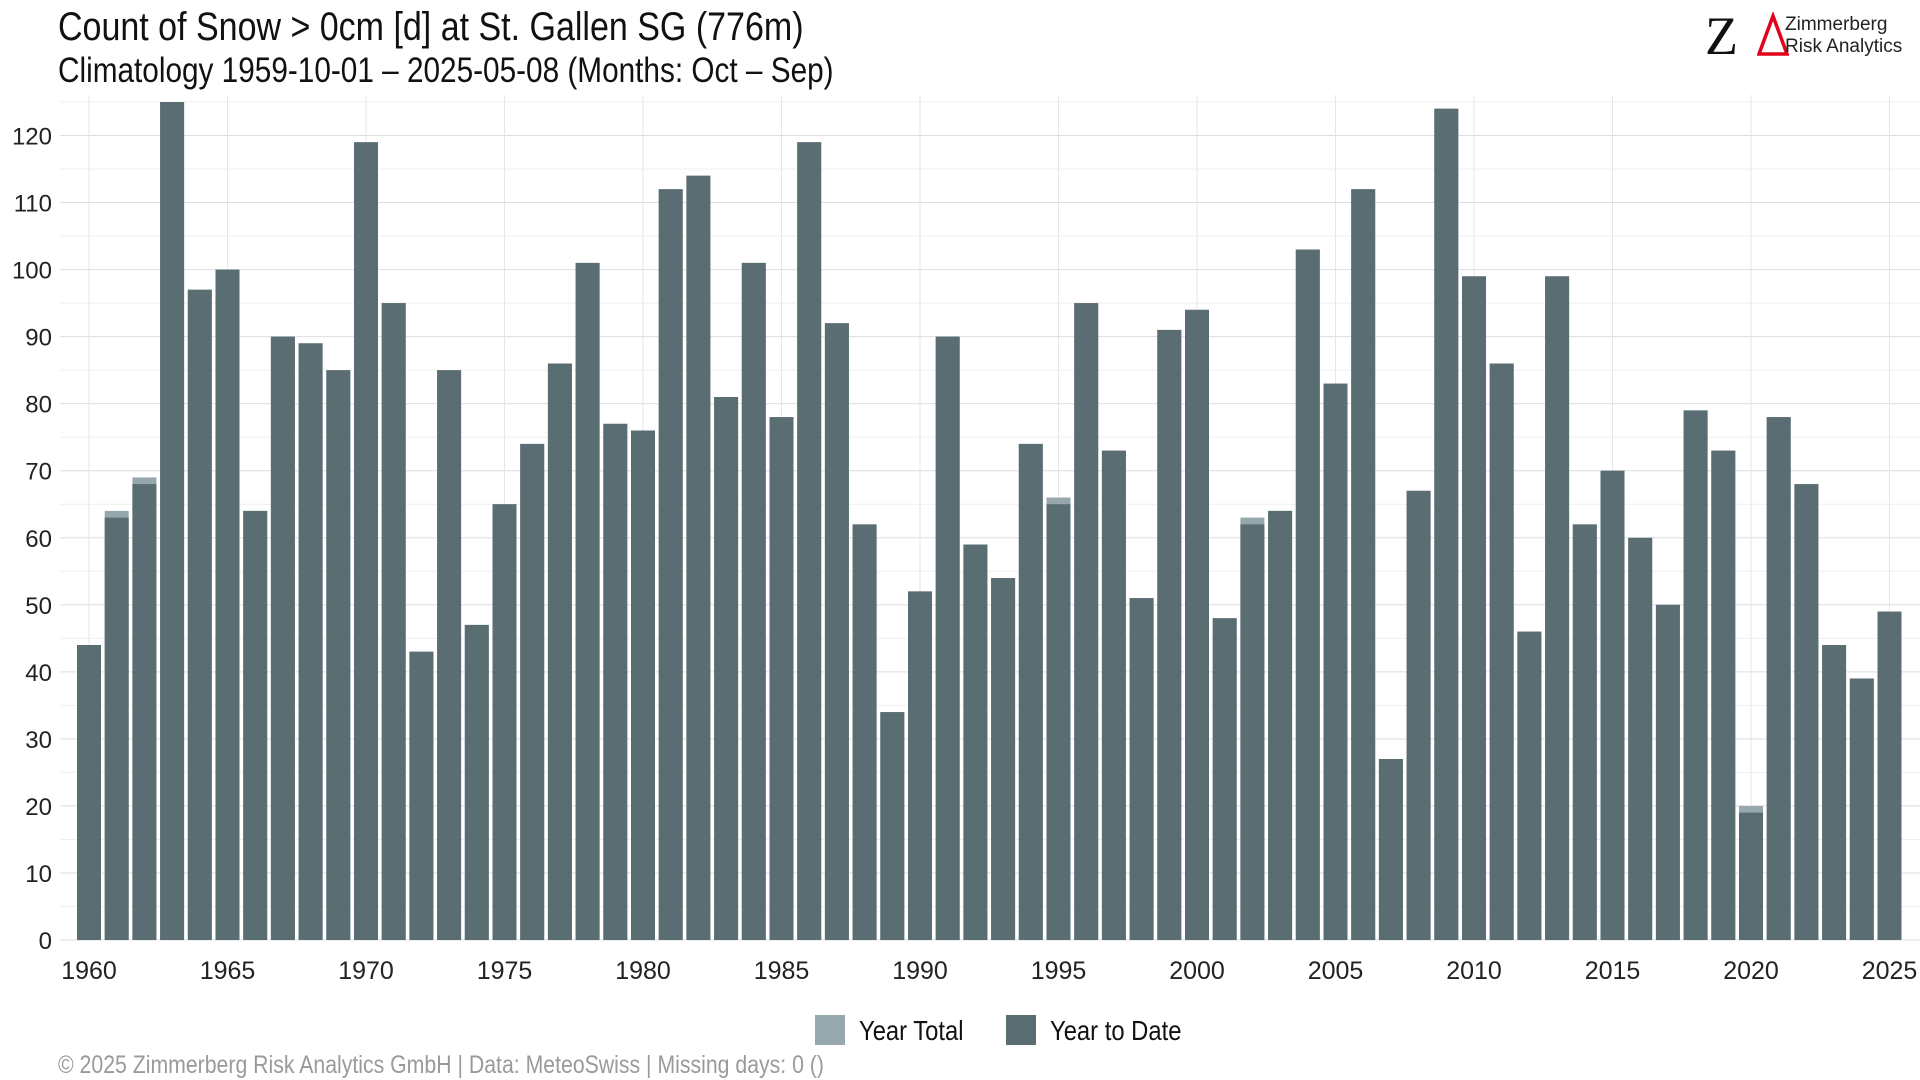 Image resolution: width=1920 pixels, height=1080 pixels. What do you see at coordinates (726, 668) in the screenshot?
I see `bar-year-to-date-1983` at bounding box center [726, 668].